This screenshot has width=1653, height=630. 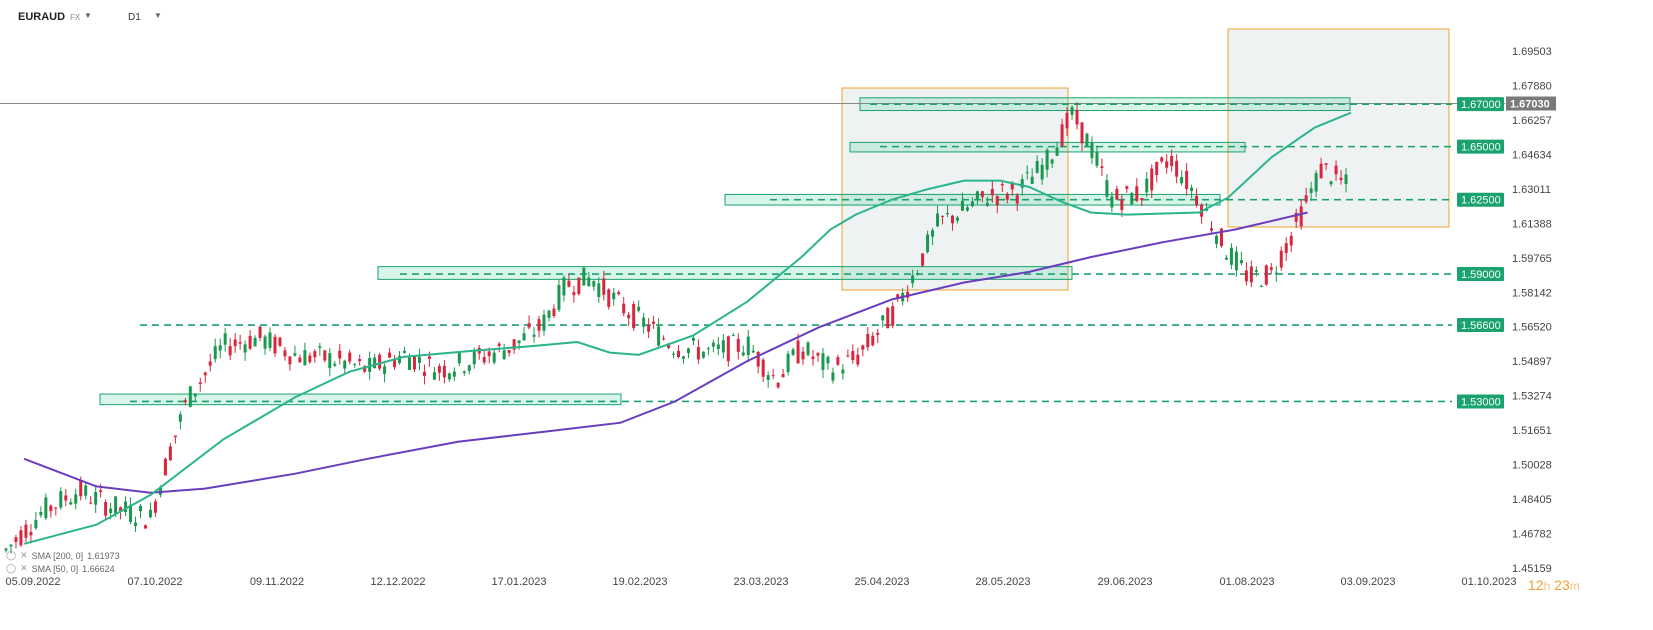 What do you see at coordinates (98, 568) in the screenshot?
I see `indicator-value: 1.66624` at bounding box center [98, 568].